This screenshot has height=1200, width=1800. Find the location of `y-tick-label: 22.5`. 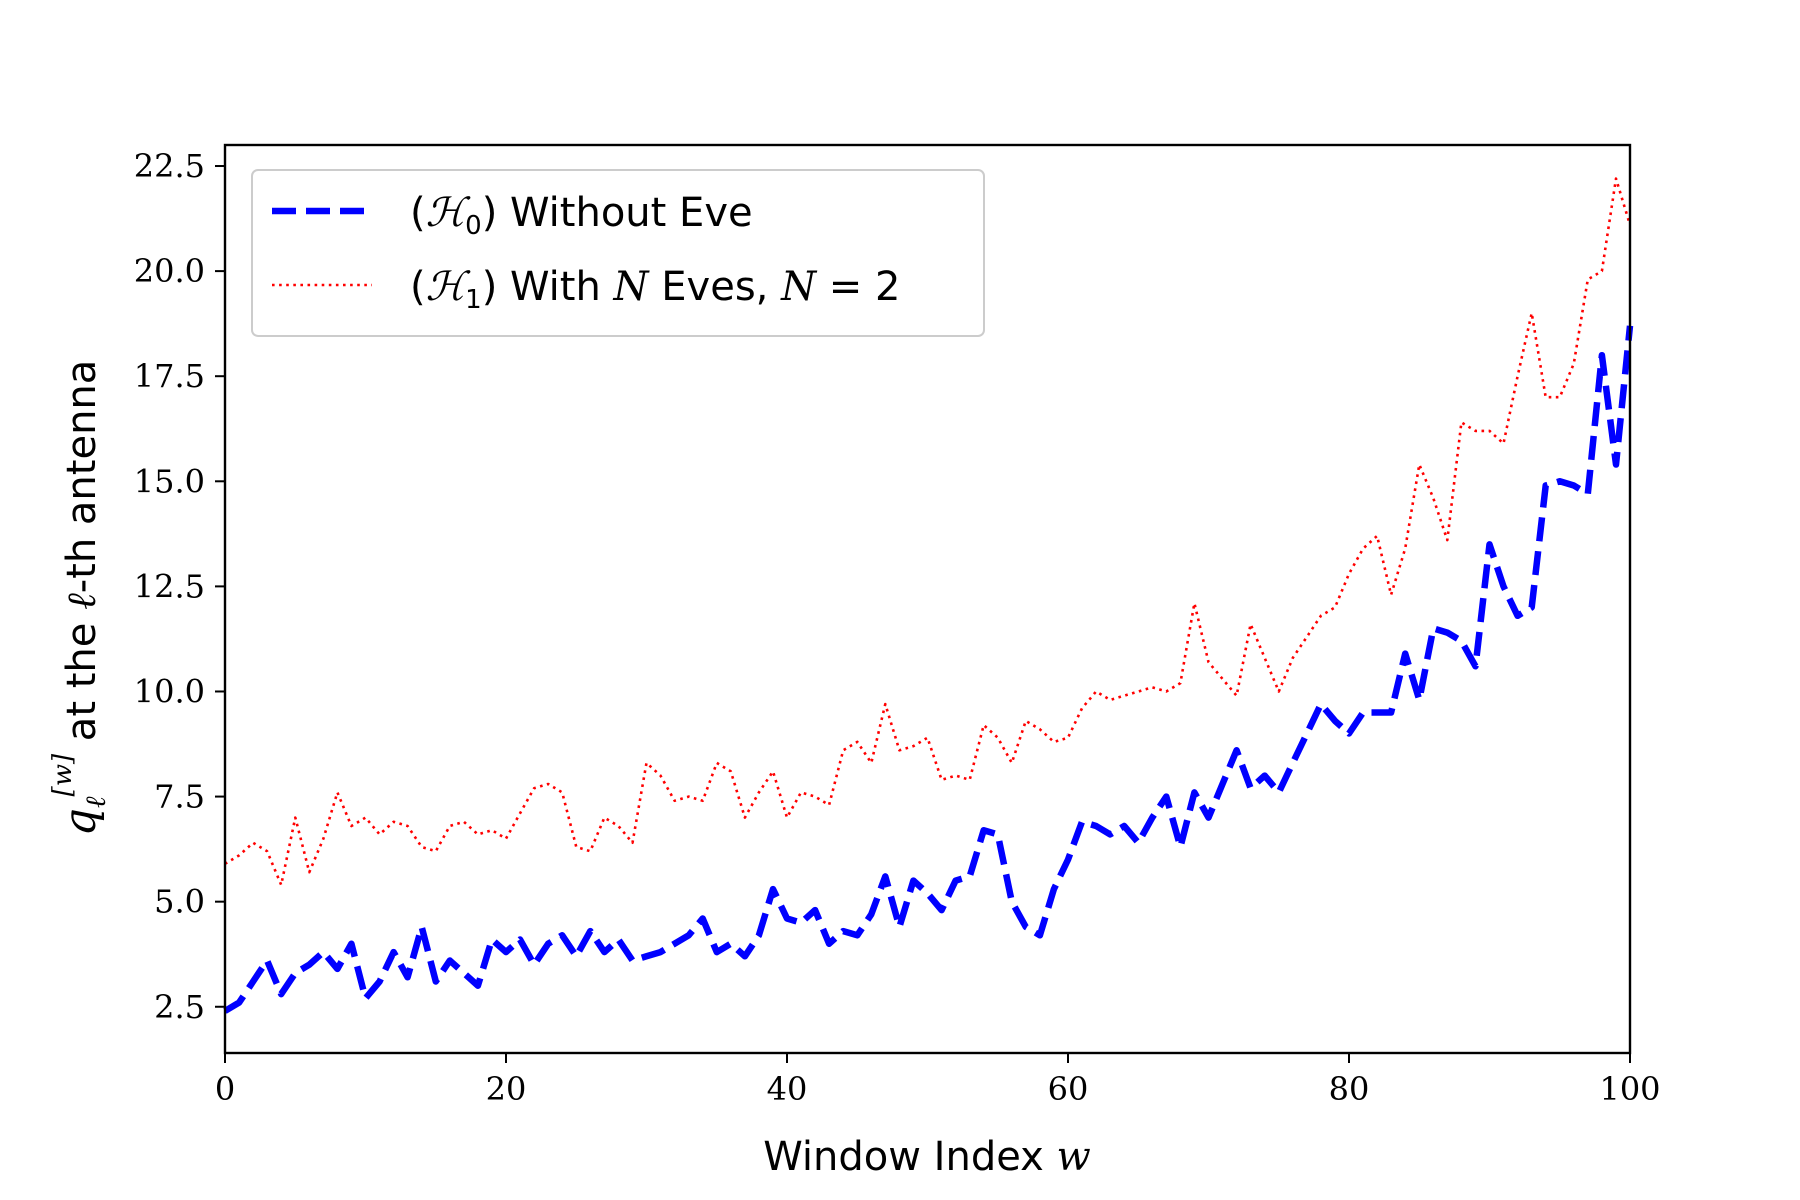

y-tick-label: 22.5 is located at coordinates (169, 166).